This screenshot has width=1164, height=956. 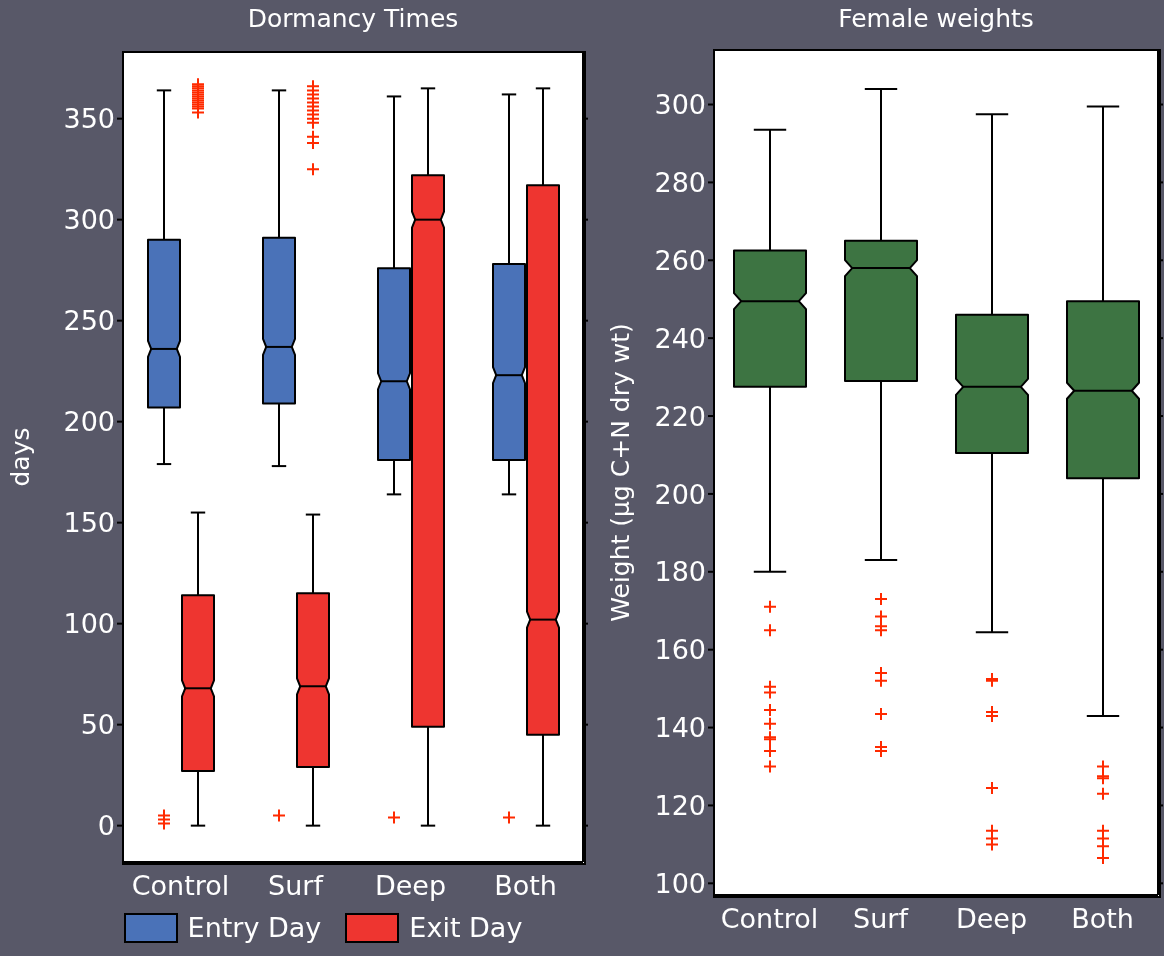 What do you see at coordinates (466, 927) in the screenshot?
I see `legend-label: Exit Day` at bounding box center [466, 927].